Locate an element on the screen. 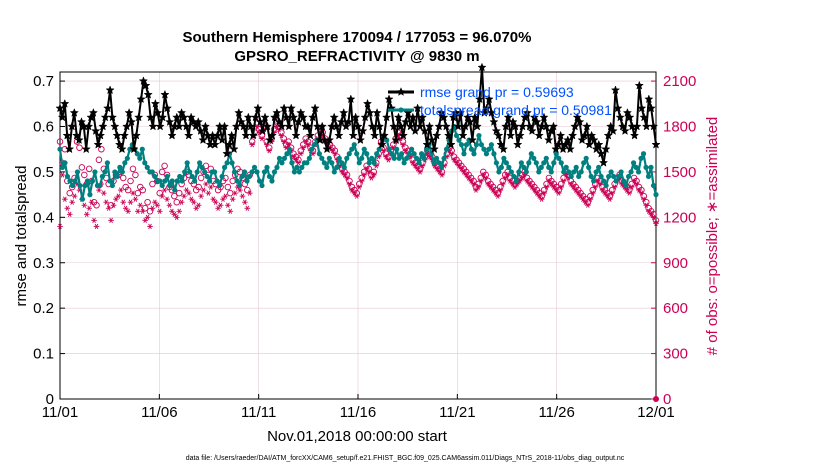 The width and height of the screenshot is (830, 470). y-tick-label: 0 is located at coordinates (50, 399).